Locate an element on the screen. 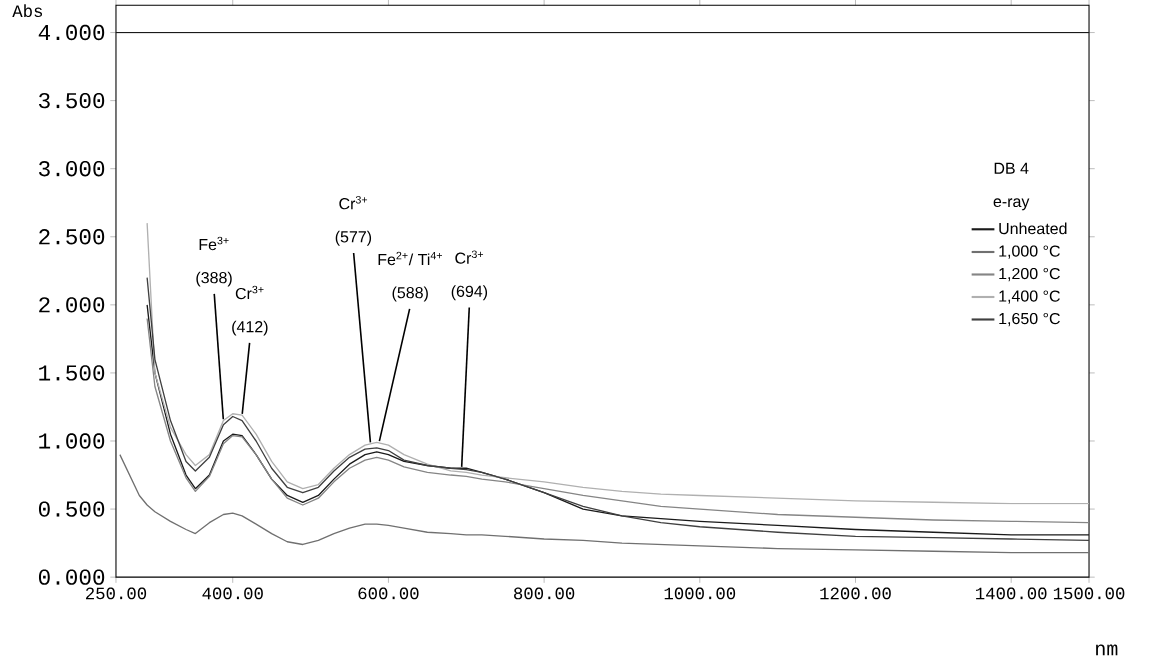 The image size is (1169, 669). x-tick-label: 600.00 is located at coordinates (388, 593).